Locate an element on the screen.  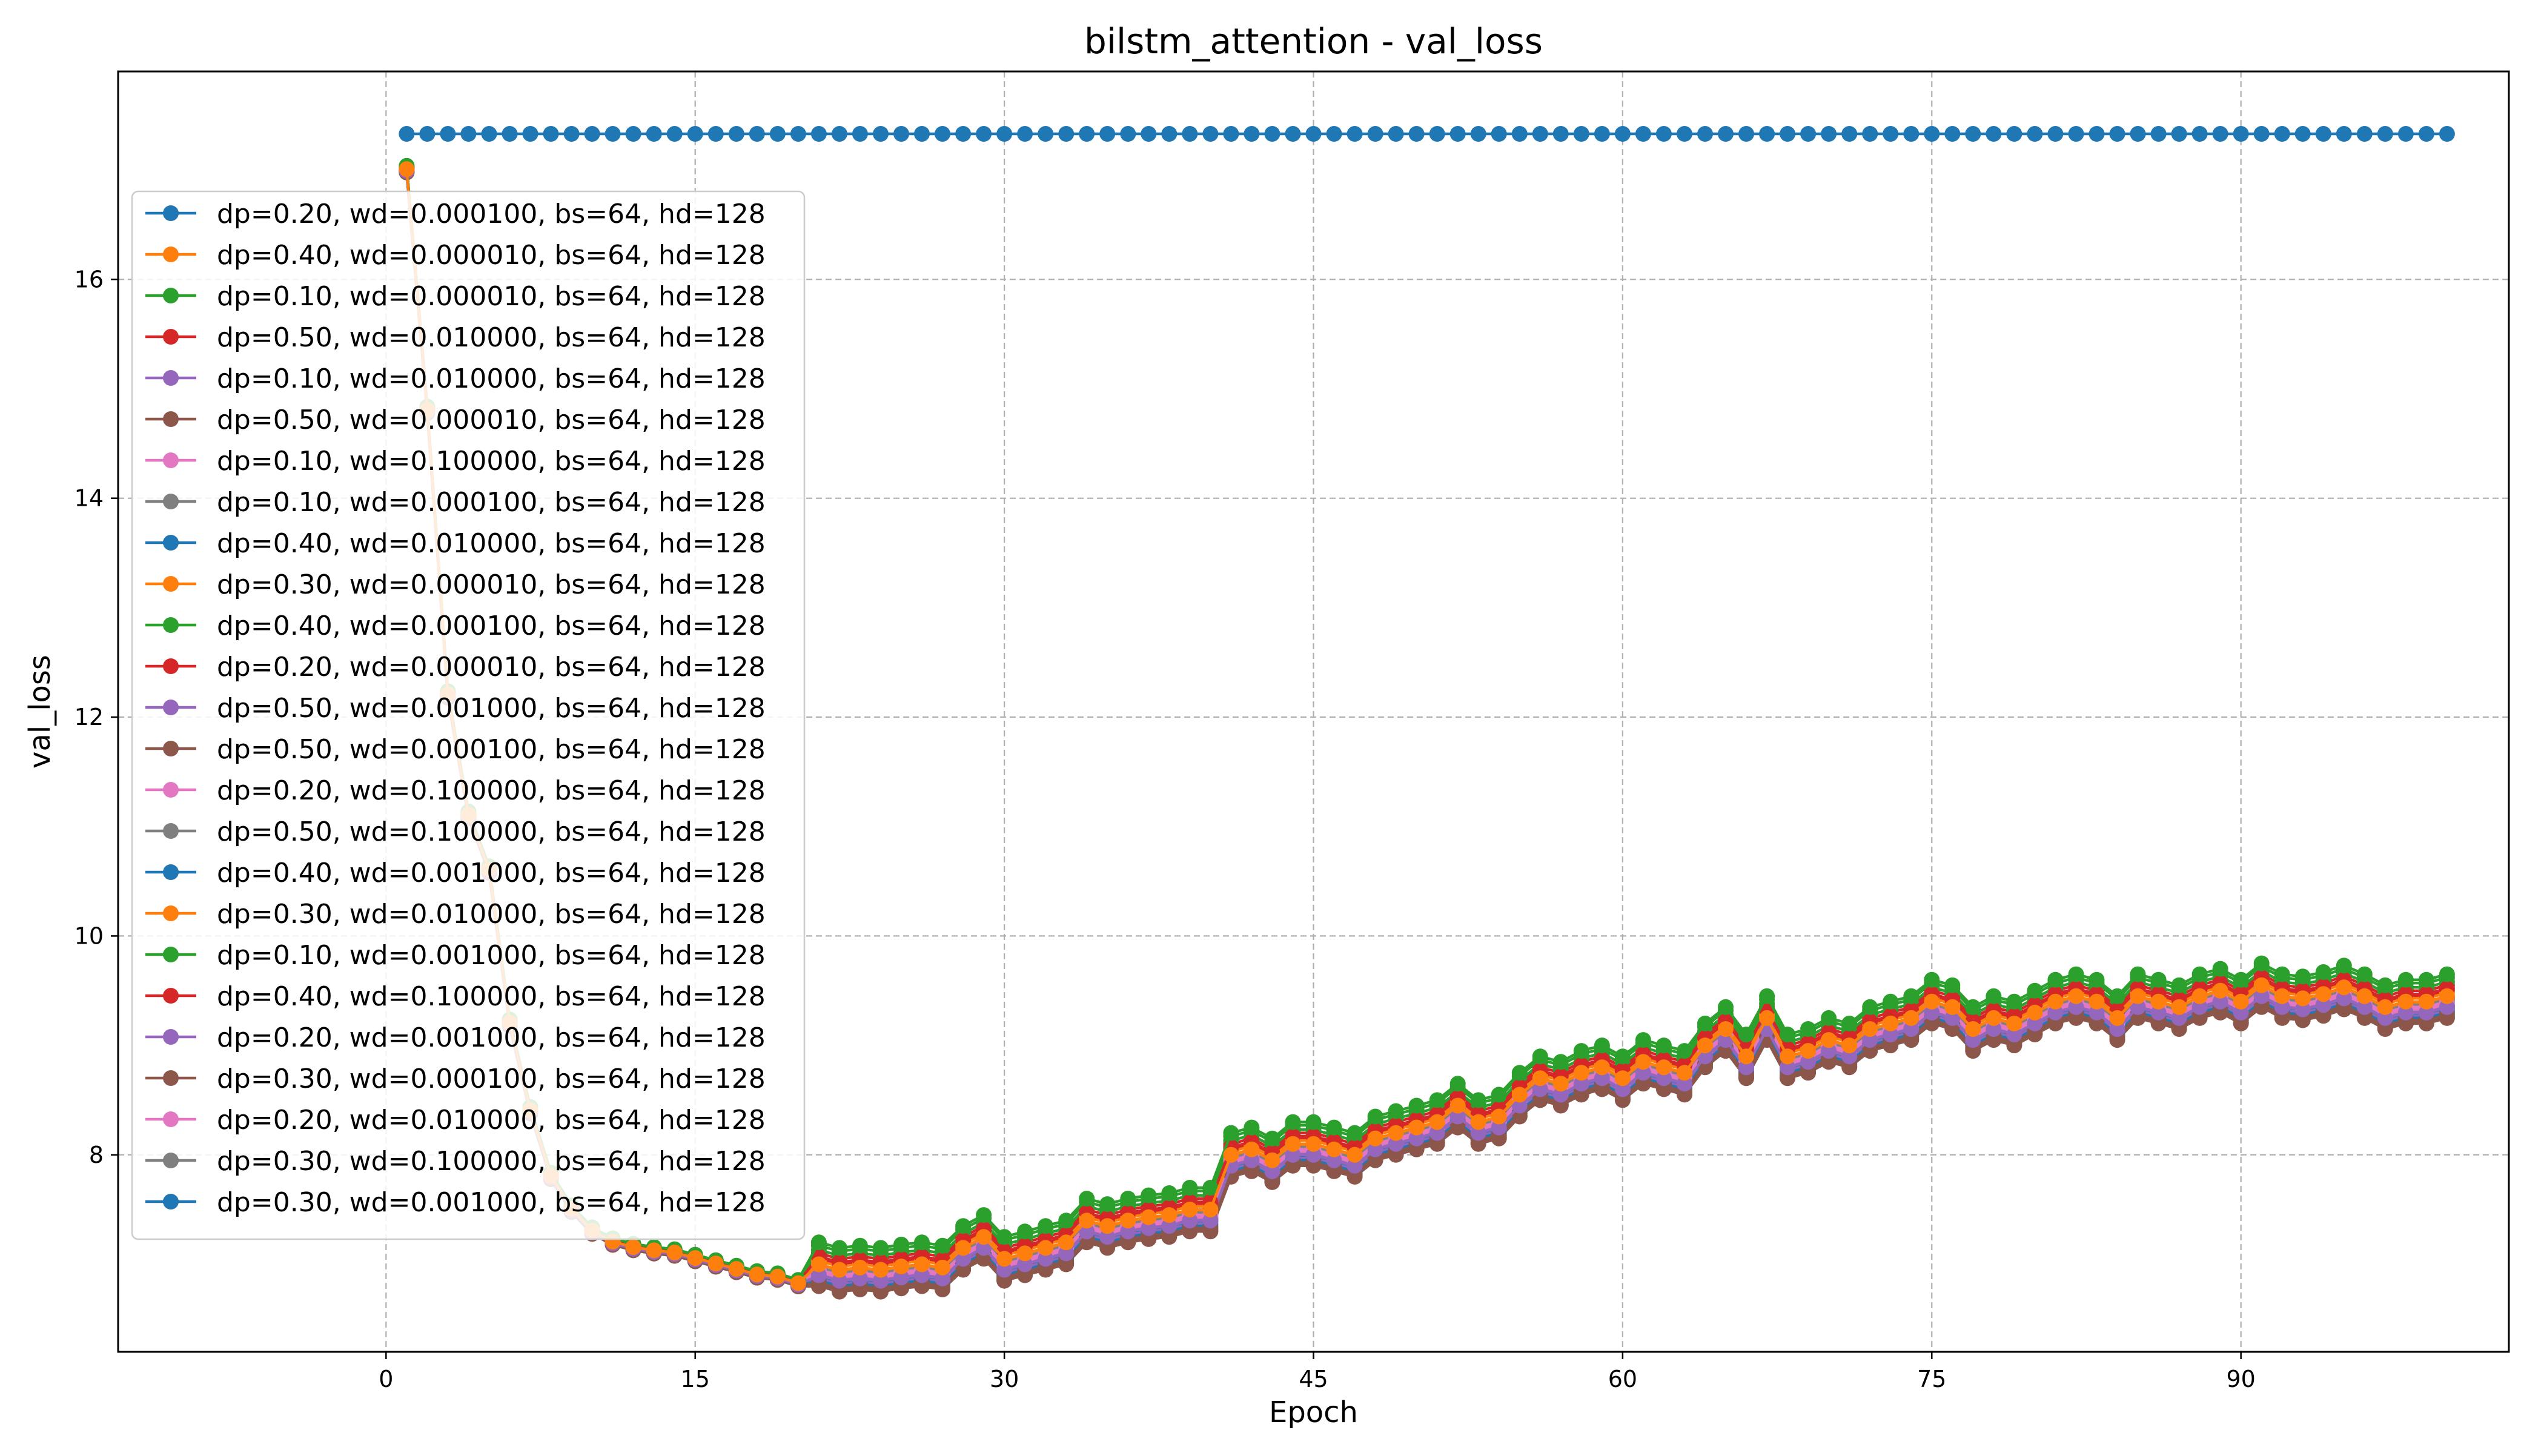
legend-item: dp=0.20, wd=0.000010, bs=64, hd=128 is located at coordinates (456, 667).